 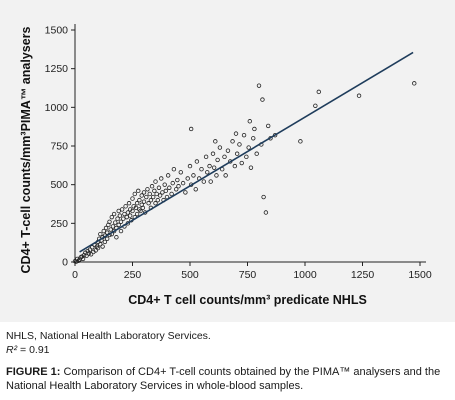 What do you see at coordinates (35, 350) in the screenshot?
I see `r-squared-value: = 0.91` at bounding box center [35, 350].